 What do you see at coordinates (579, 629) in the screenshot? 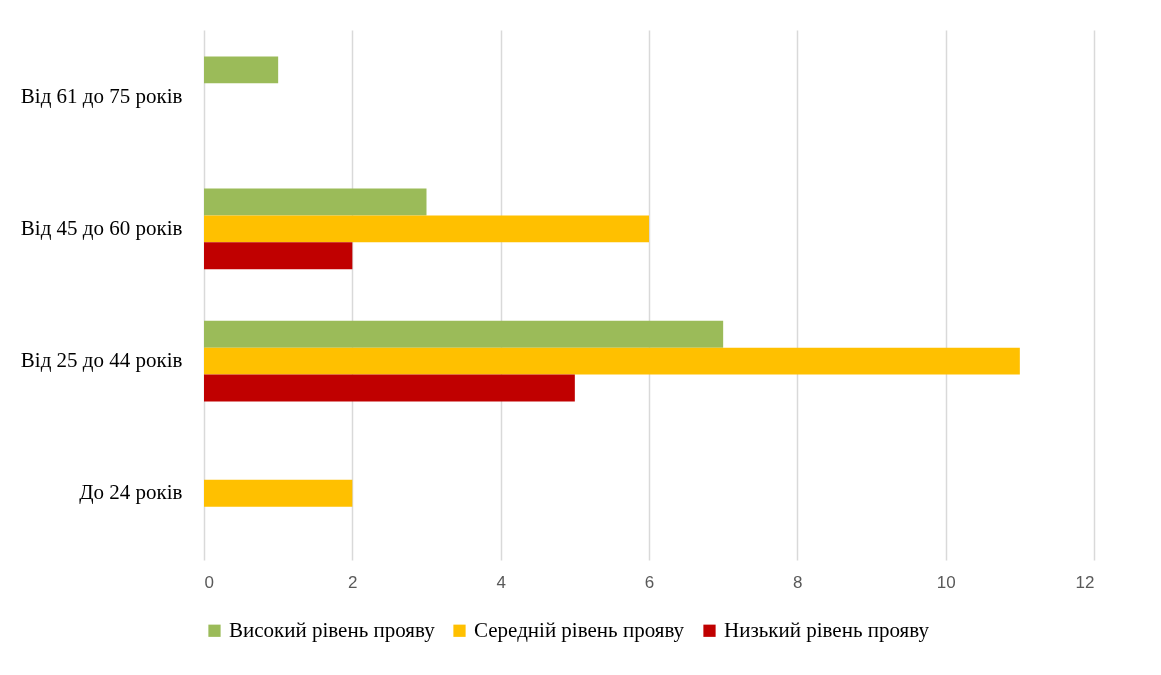
I see `legend-label: Середній рівень прояву` at bounding box center [579, 629].